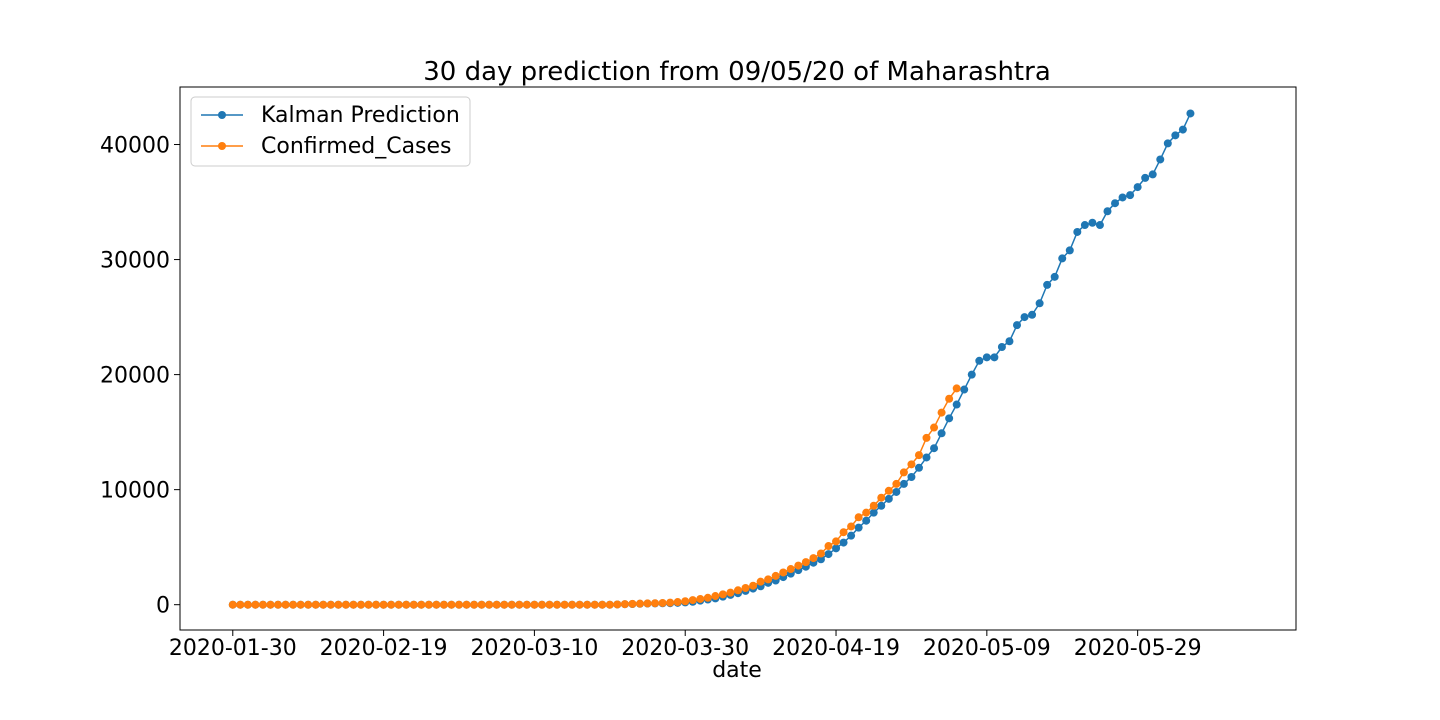 This screenshot has height=720, width=1440. What do you see at coordinates (233, 648) in the screenshot?
I see `x-tick-label: 2020-01-30` at bounding box center [233, 648].